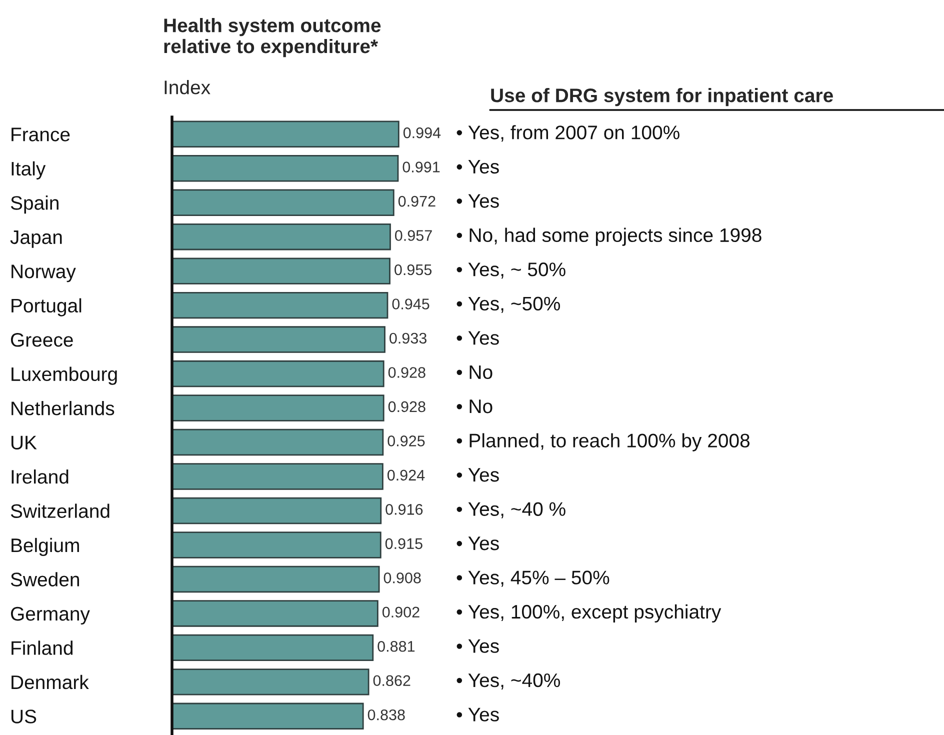  I want to click on text: • Yes, ~40%, so click(508, 681).